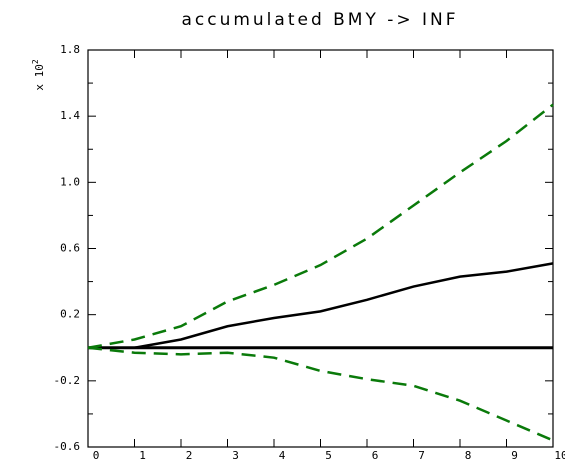 This screenshot has height=461, width=565. What do you see at coordinates (319, 20) in the screenshot?
I see `chart-title: accumulated BMY -> INF` at bounding box center [319, 20].